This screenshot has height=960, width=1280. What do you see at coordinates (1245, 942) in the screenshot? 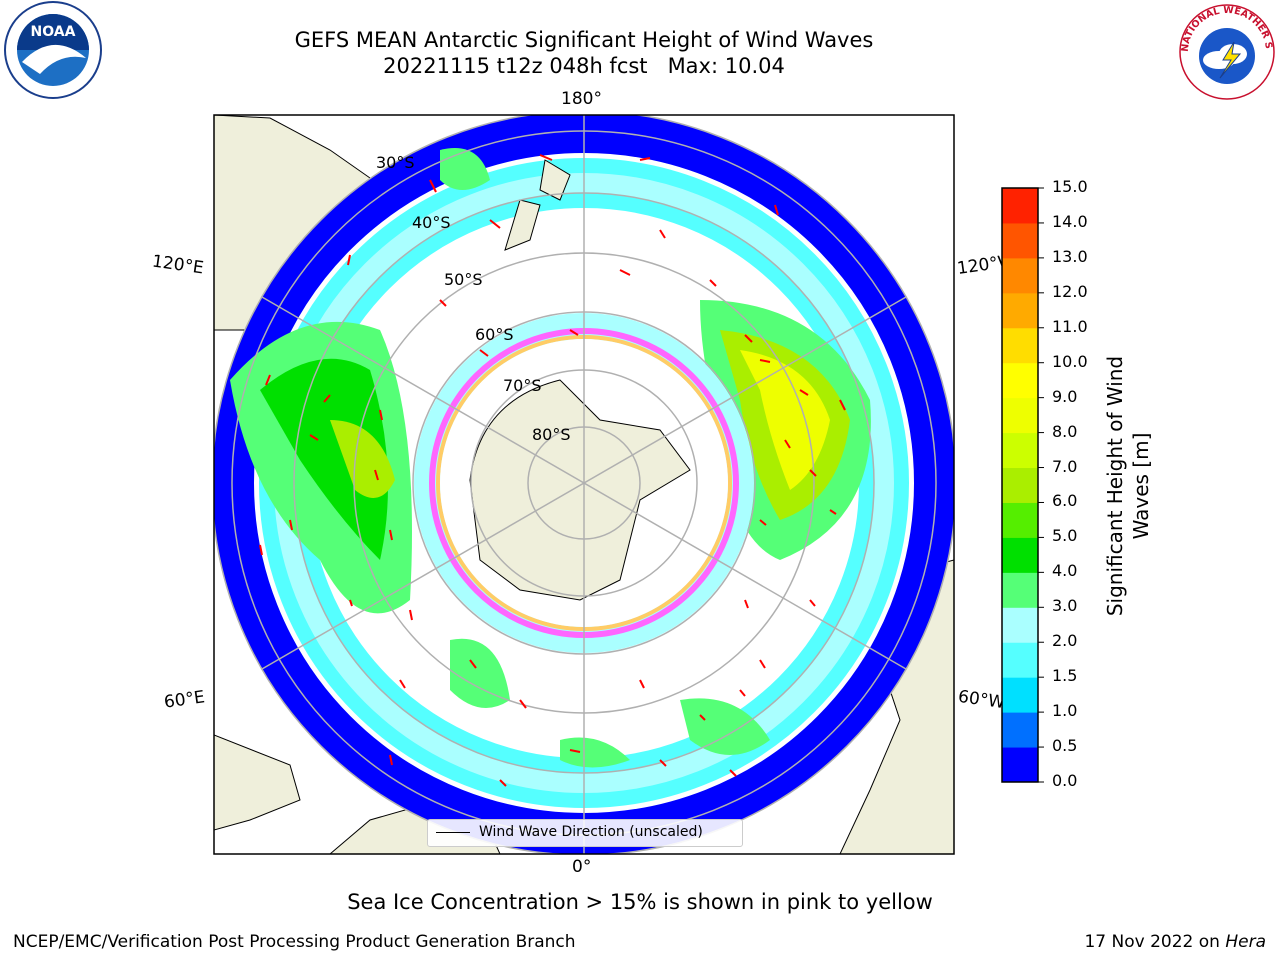
I see `footer-machine: Hera` at bounding box center [1245, 942].